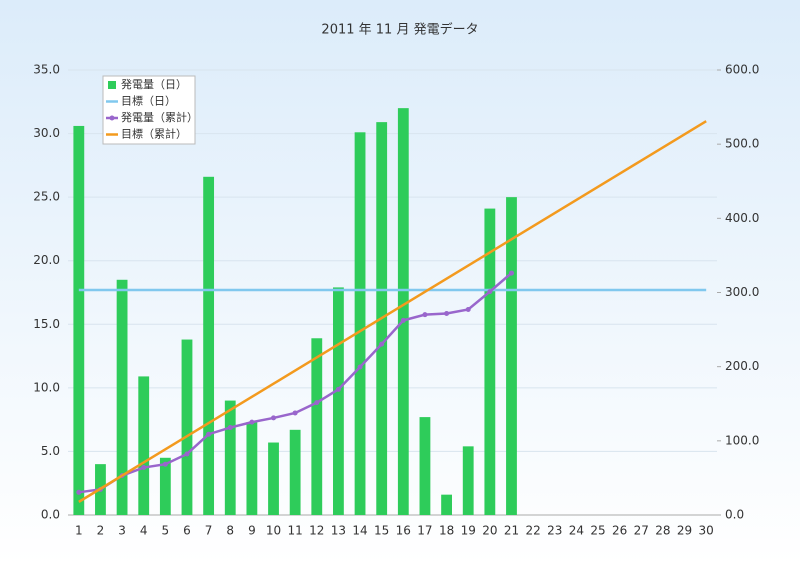  I want to click on x-tick-label: 24, so click(576, 531).